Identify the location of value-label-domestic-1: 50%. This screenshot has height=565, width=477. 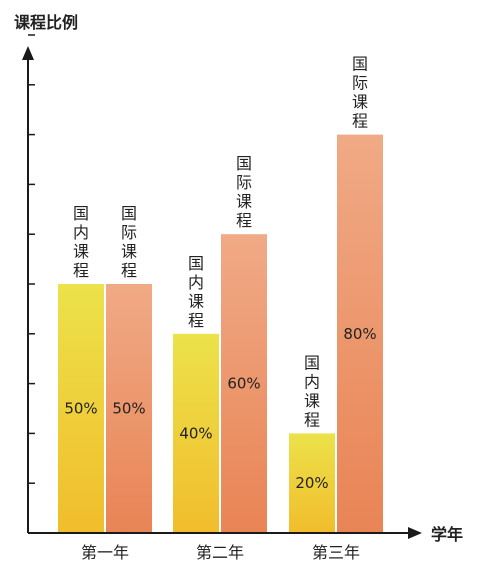
(80, 409).